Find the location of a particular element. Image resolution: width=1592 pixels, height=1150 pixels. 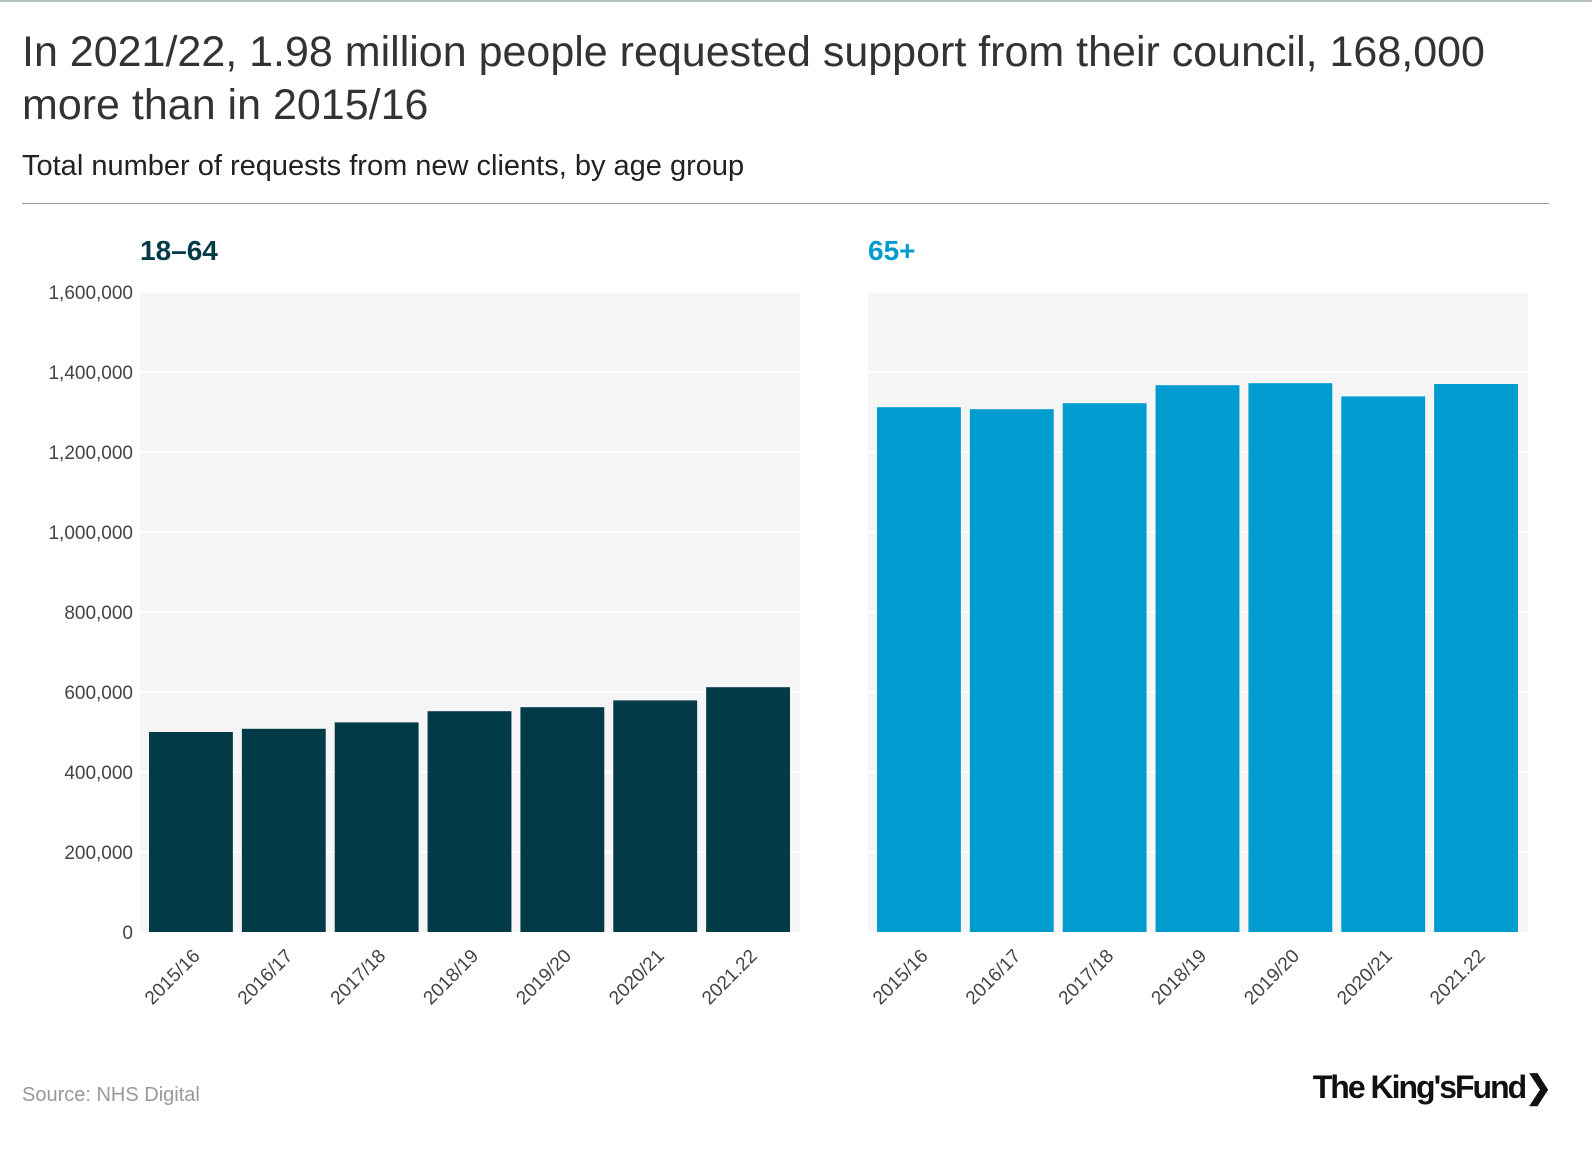

y-tick-label: 0 is located at coordinates (127, 933).